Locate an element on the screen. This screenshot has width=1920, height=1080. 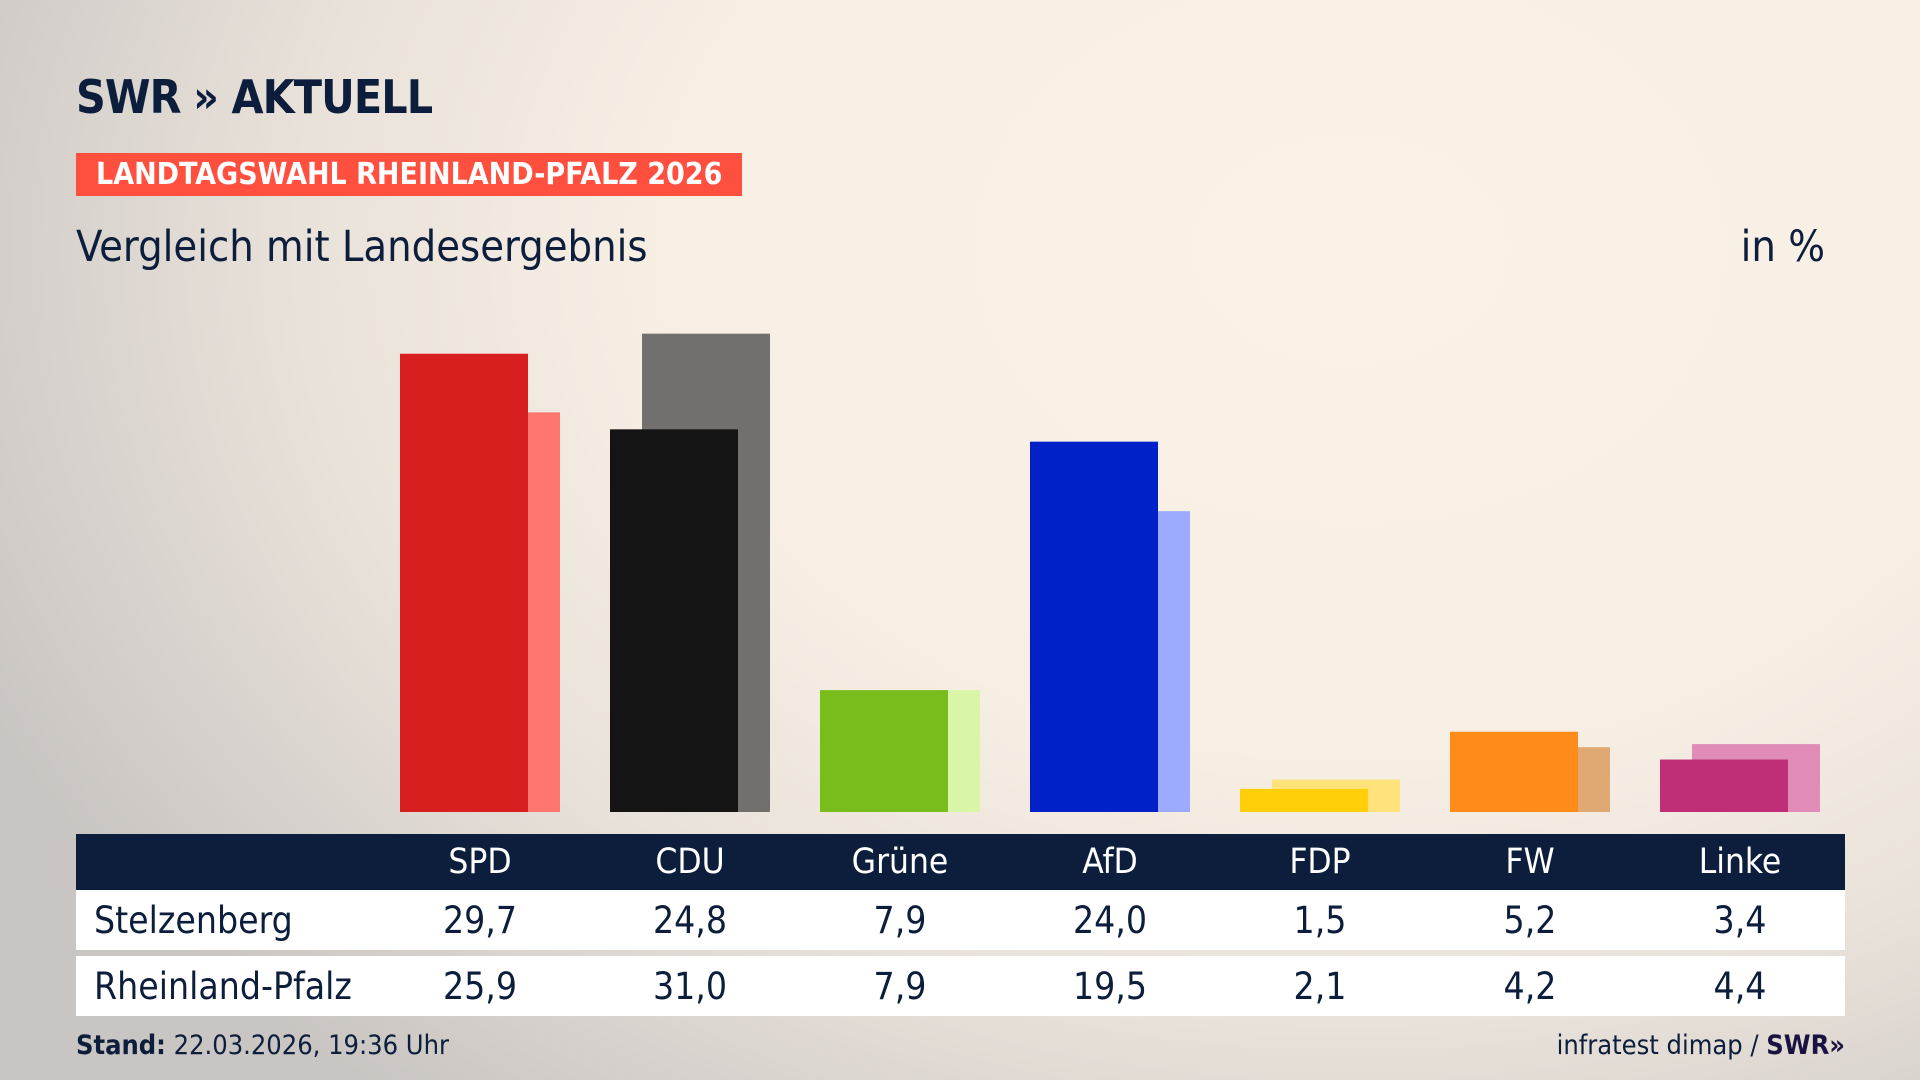
table-cell: 24,8 is located at coordinates (690, 920).